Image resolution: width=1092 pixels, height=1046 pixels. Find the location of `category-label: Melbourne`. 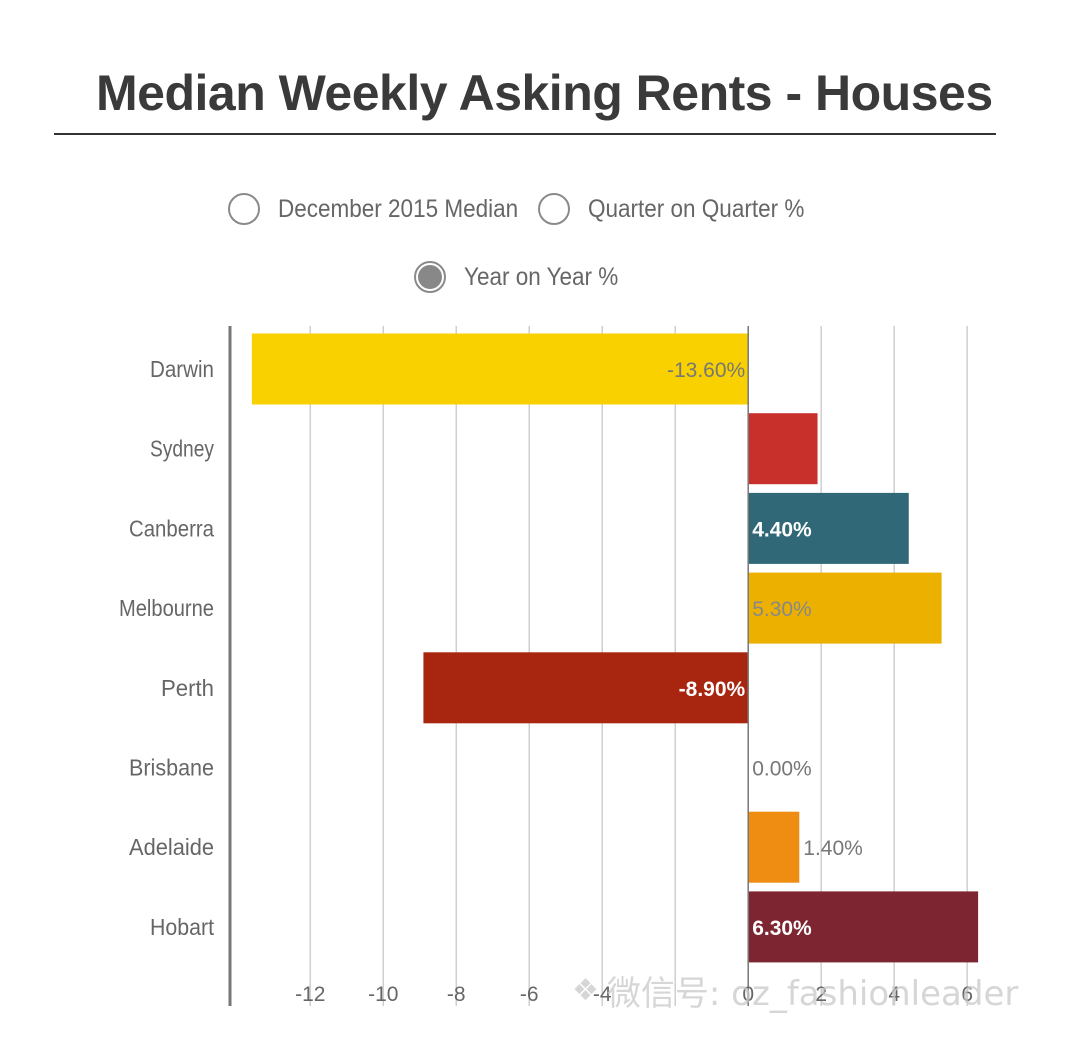

category-label: Melbourne is located at coordinates (166, 608).